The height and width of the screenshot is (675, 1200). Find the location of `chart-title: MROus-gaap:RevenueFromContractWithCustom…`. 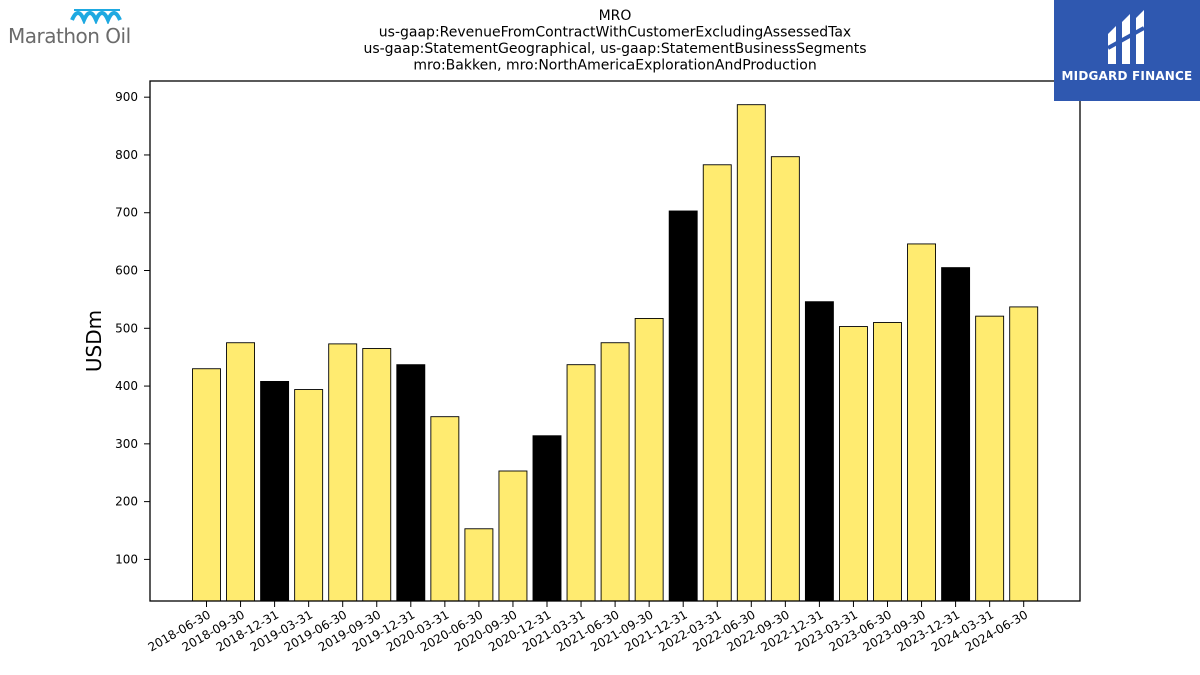

chart-title: MROus-gaap:RevenueFromContractWithCustom… is located at coordinates (614, 41).